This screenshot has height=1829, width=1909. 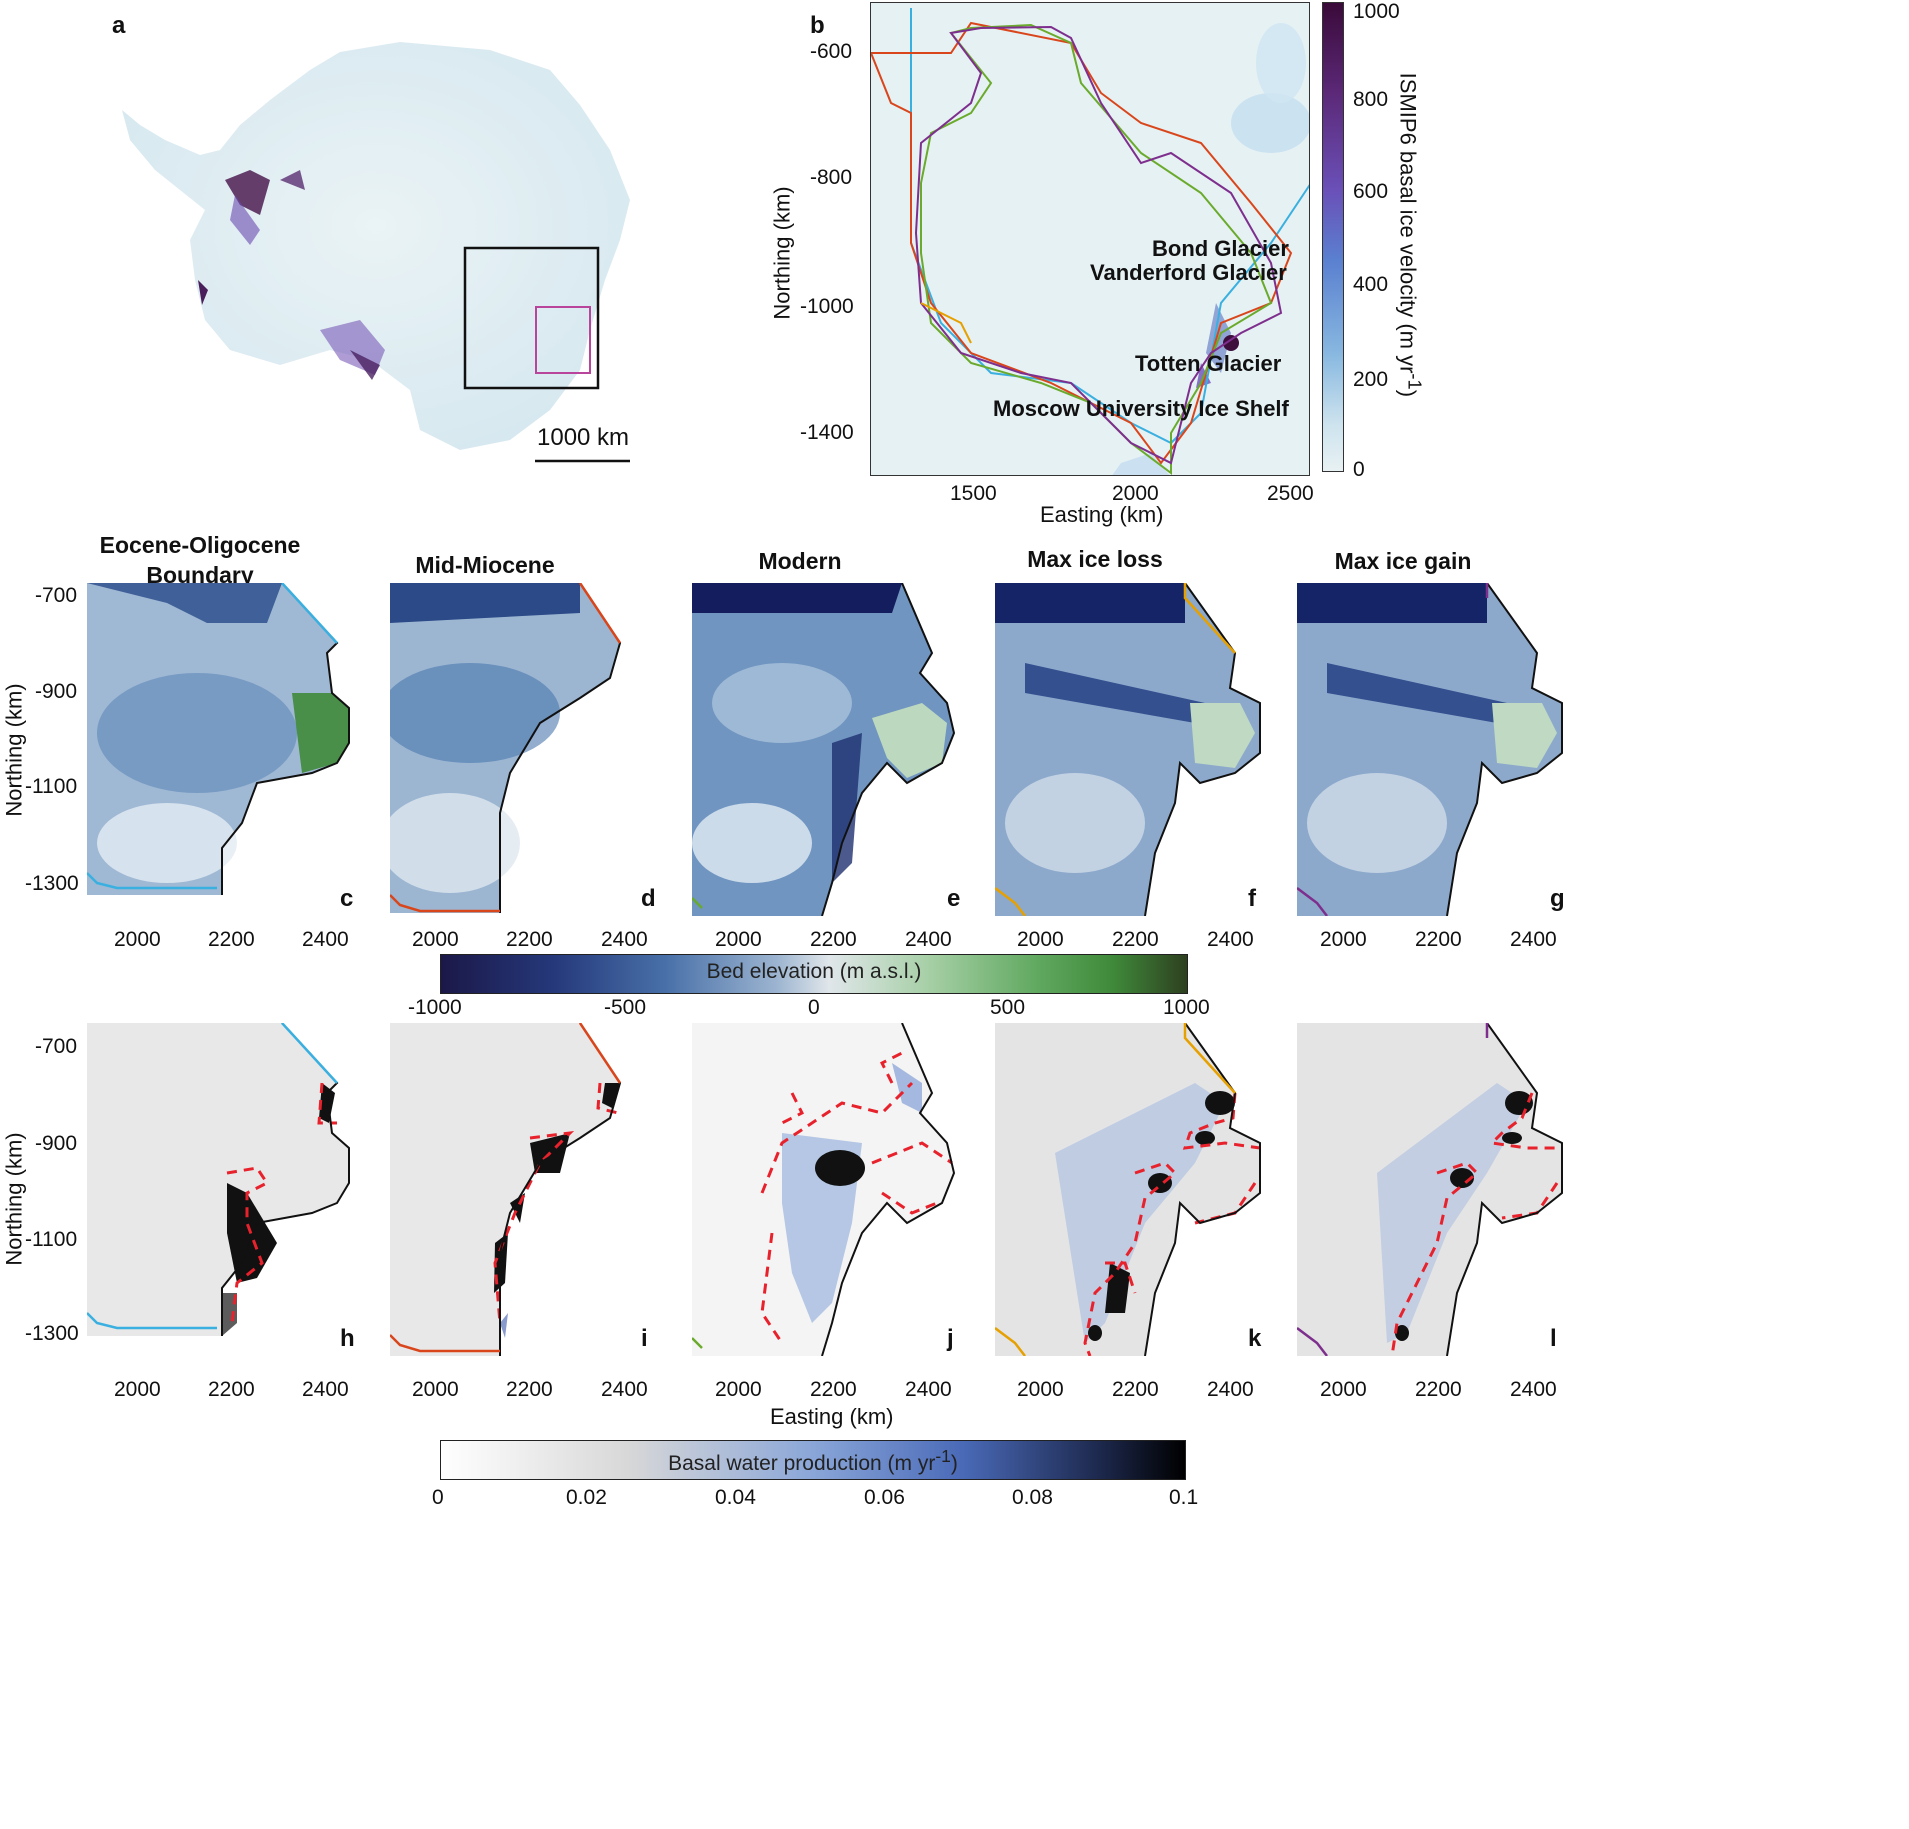 I want to click on water-tick-0.06: 0.06, so click(x=884, y=1497).